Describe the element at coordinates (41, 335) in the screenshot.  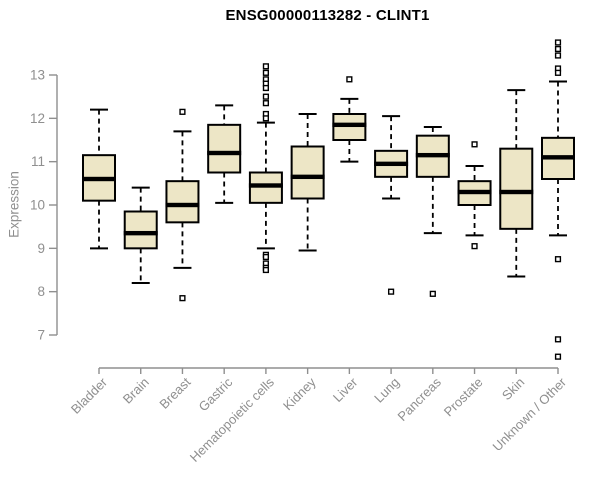
I see `y-tick-label: 7` at that location.